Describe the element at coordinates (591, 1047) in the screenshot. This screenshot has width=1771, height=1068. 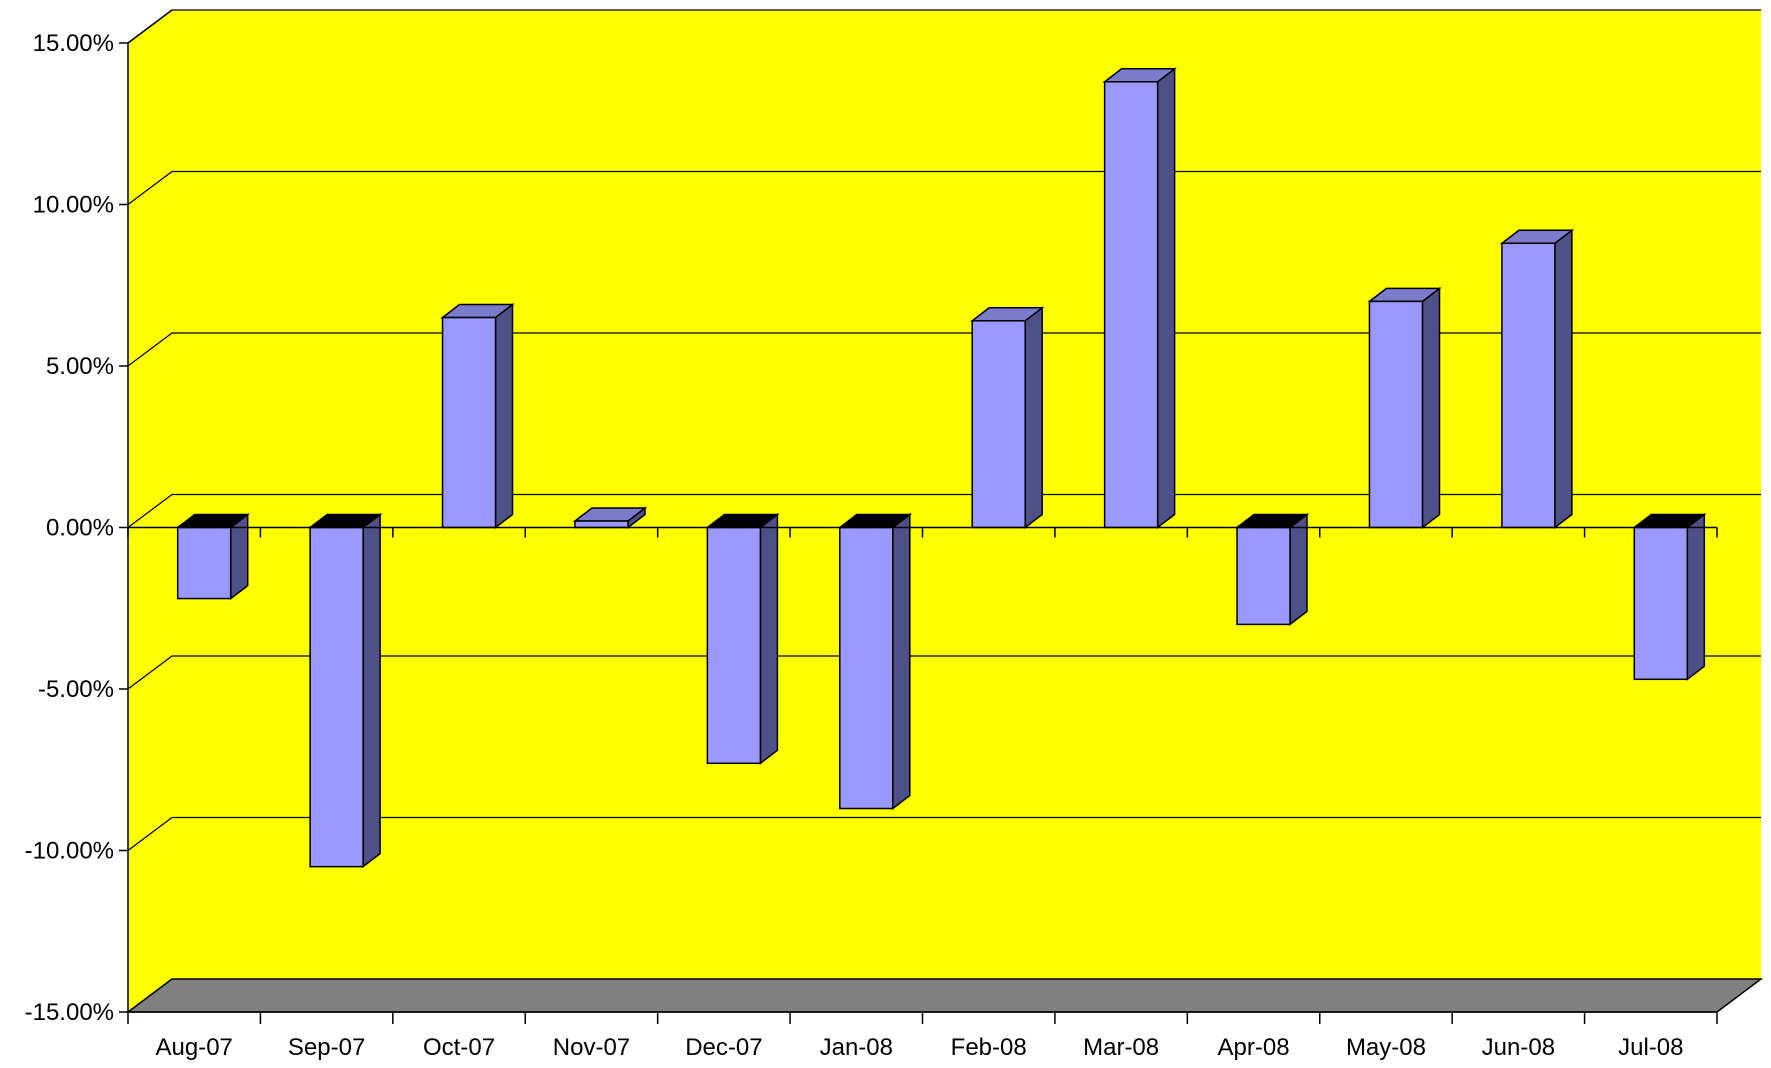
I see `x-tick-label: Nov-07` at that location.